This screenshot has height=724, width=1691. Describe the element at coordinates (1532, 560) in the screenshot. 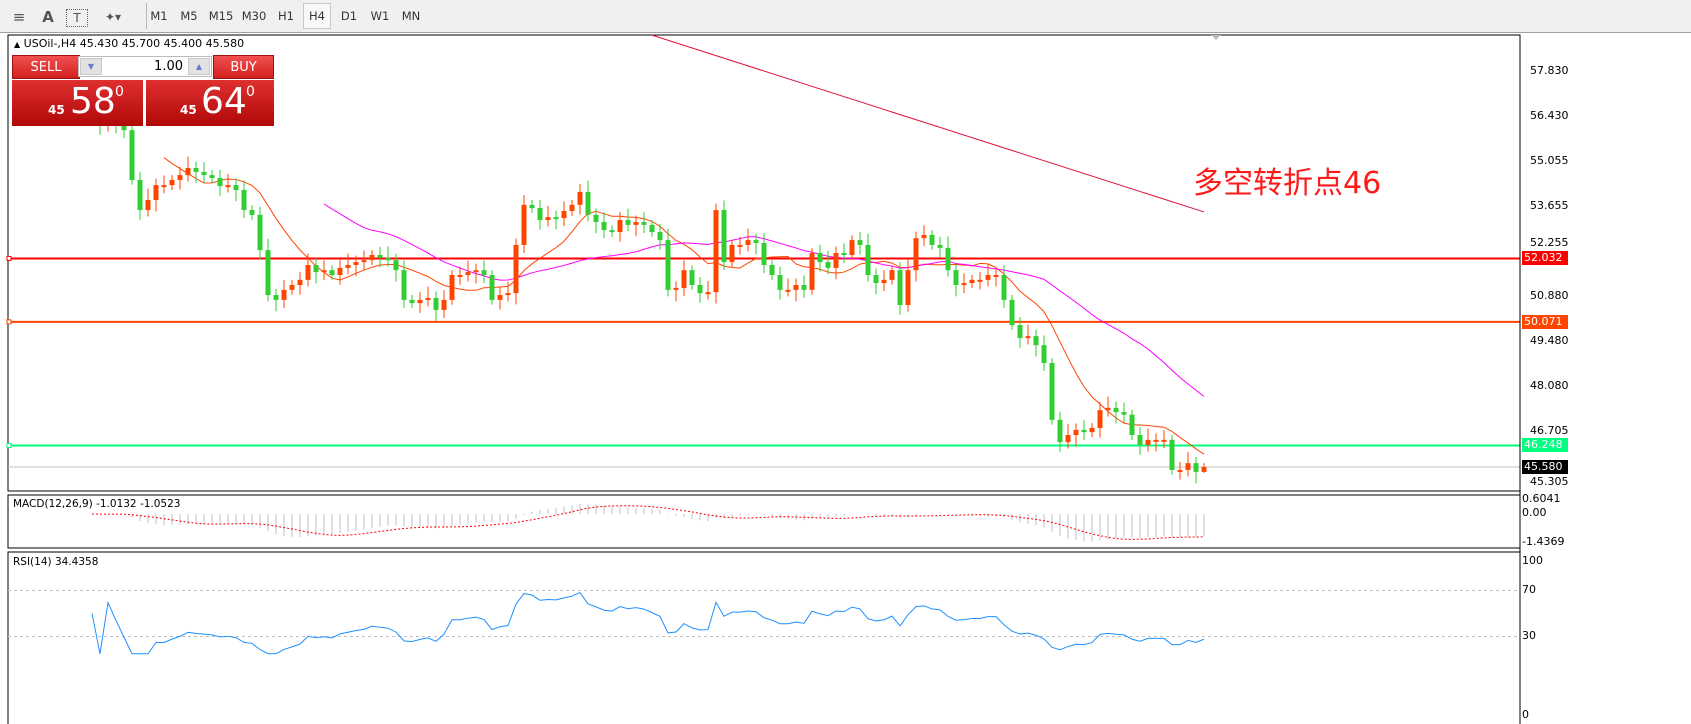

I see `rsi-axis-100: 100` at that location.